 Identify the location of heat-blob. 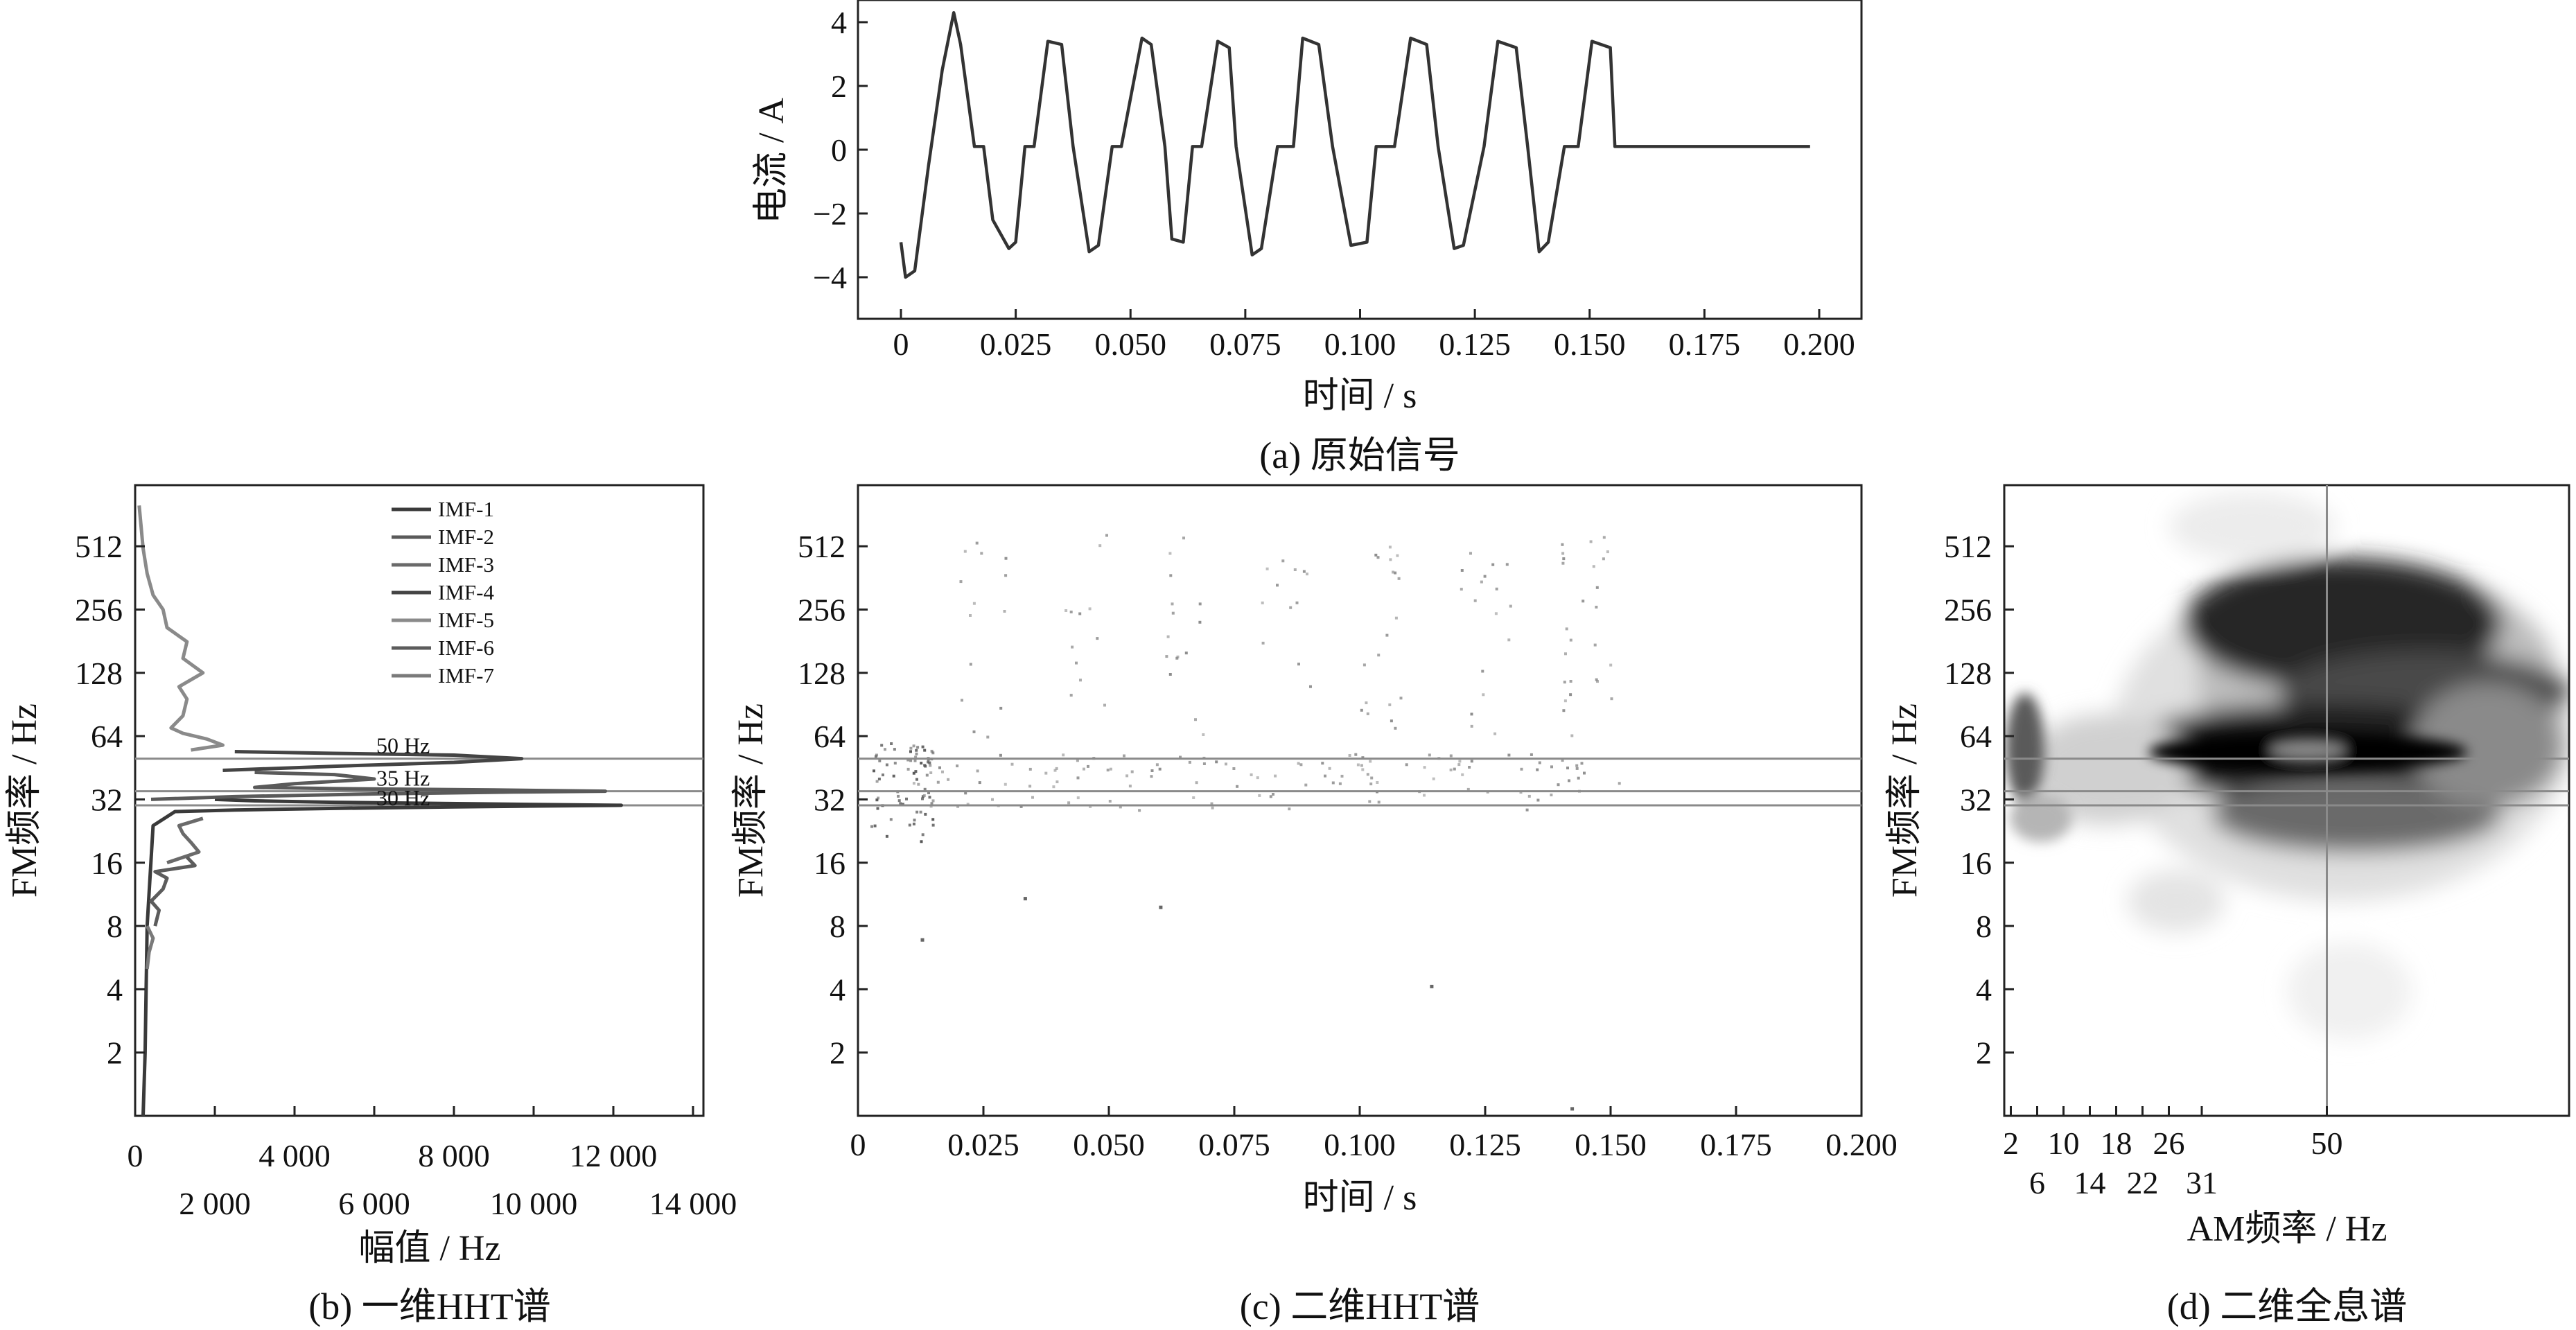
(2252, 526).